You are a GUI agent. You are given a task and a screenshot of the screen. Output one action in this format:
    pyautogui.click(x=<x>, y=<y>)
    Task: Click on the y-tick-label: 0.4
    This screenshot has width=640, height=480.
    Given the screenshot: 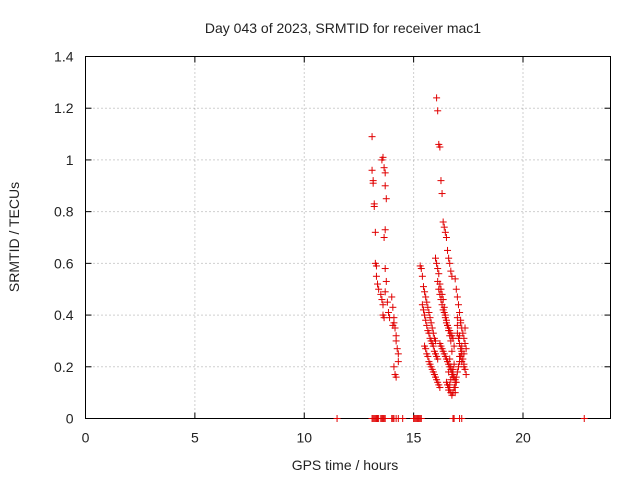 What is the action you would take?
    pyautogui.click(x=64, y=315)
    